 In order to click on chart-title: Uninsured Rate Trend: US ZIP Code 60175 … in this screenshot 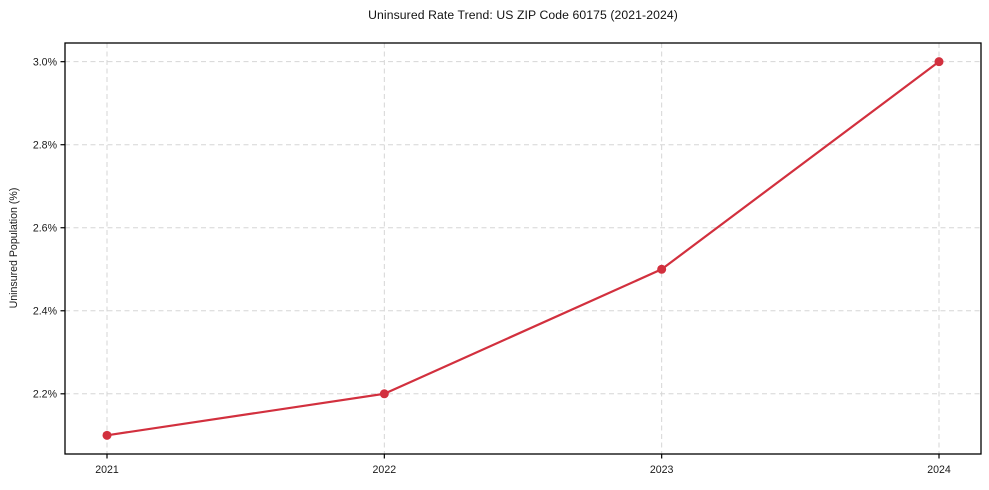, I will do `click(523, 15)`.